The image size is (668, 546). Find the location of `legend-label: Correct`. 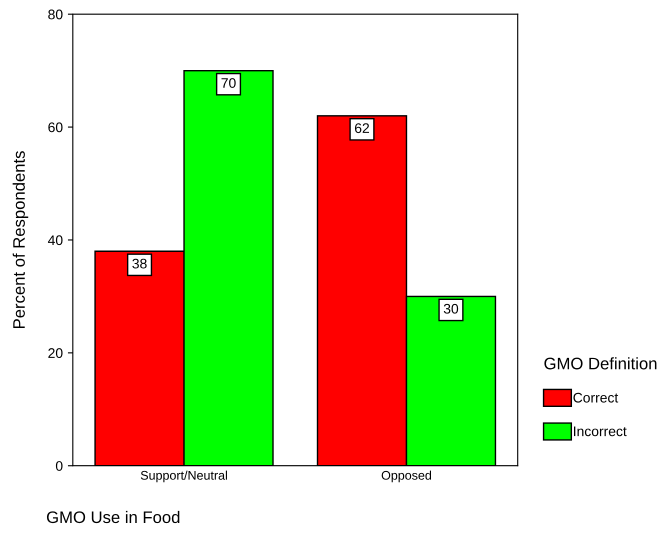

legend-label: Correct is located at coordinates (595, 397).